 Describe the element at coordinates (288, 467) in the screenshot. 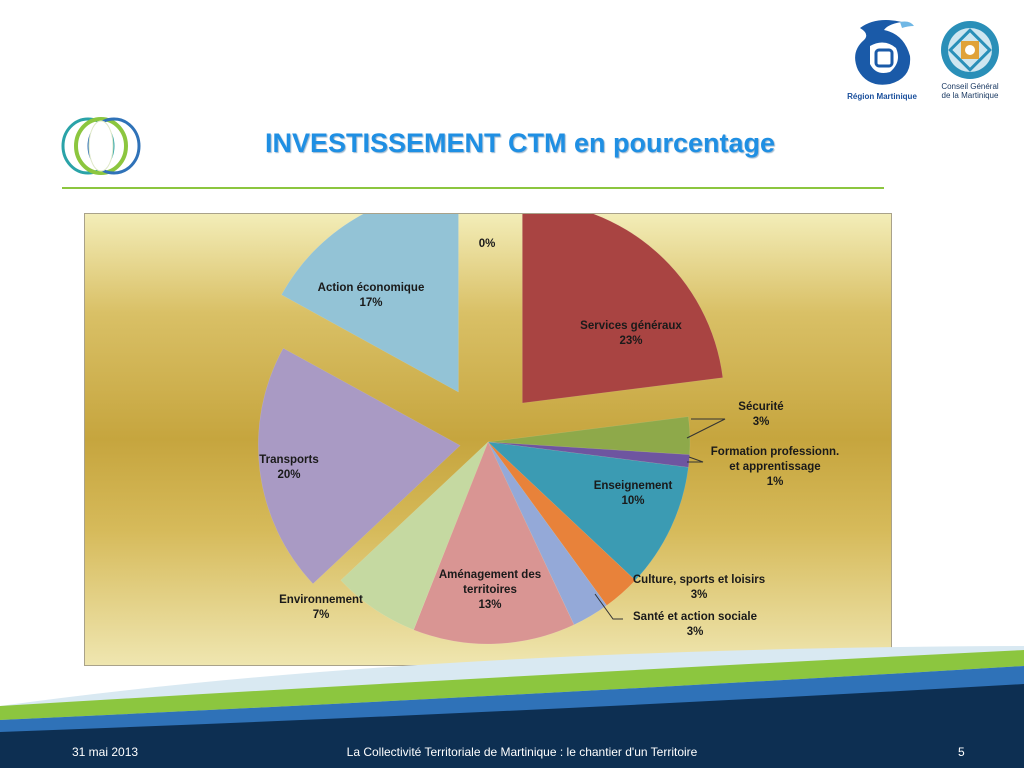

I see `pie-slice-label: Transports 20%` at that location.